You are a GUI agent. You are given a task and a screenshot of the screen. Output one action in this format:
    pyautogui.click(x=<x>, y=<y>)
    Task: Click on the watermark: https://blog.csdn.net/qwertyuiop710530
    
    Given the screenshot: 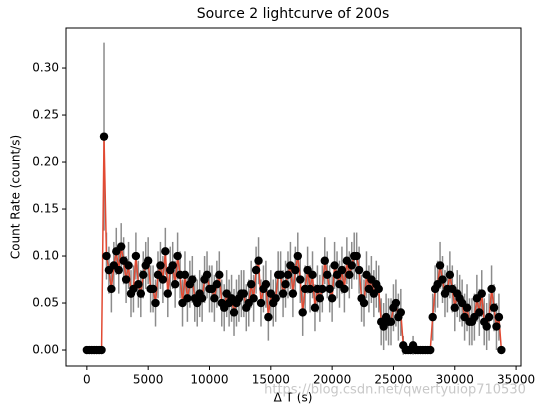 What is the action you would take?
    pyautogui.click(x=395, y=390)
    